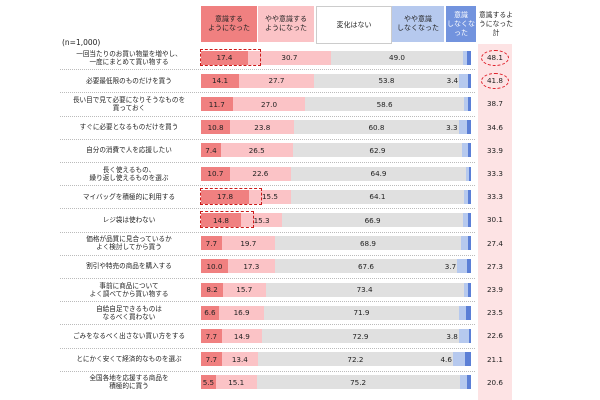 The height and width of the screenshot is (400, 600). I want to click on data-label: 23.8, so click(262, 127).